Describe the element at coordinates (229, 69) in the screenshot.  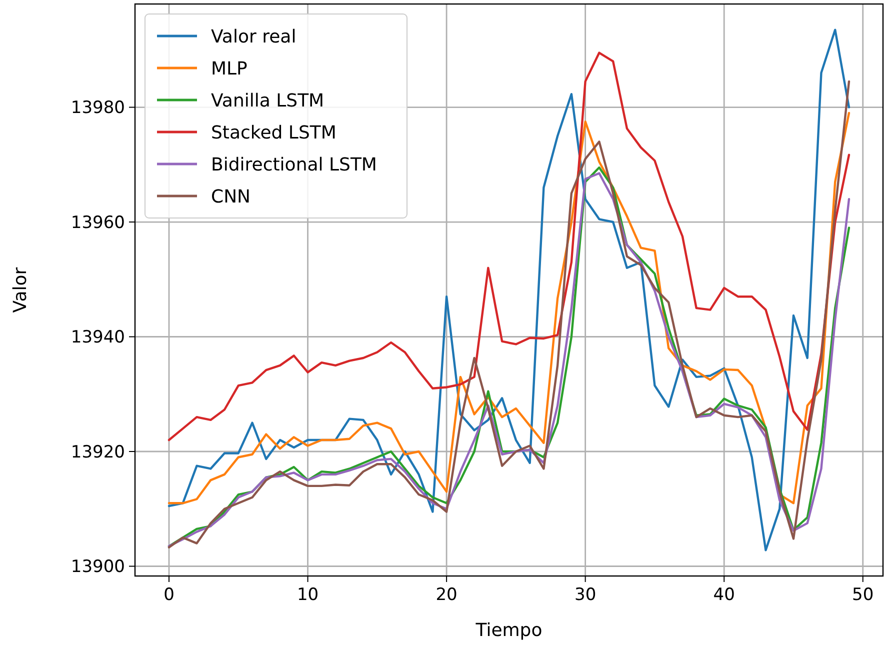
I see `legend-label: MLP` at that location.